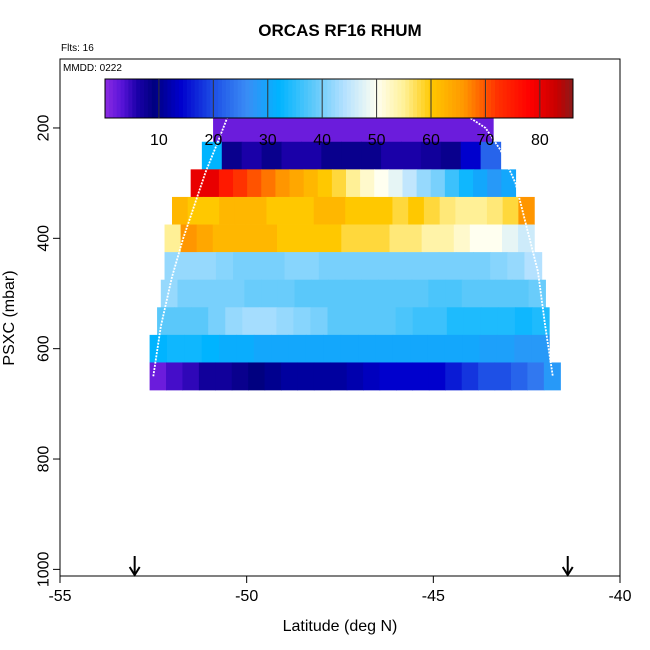 The image size is (650, 650). Describe the element at coordinates (44, 569) in the screenshot. I see `y-tick-label-1000: 1000` at that location.